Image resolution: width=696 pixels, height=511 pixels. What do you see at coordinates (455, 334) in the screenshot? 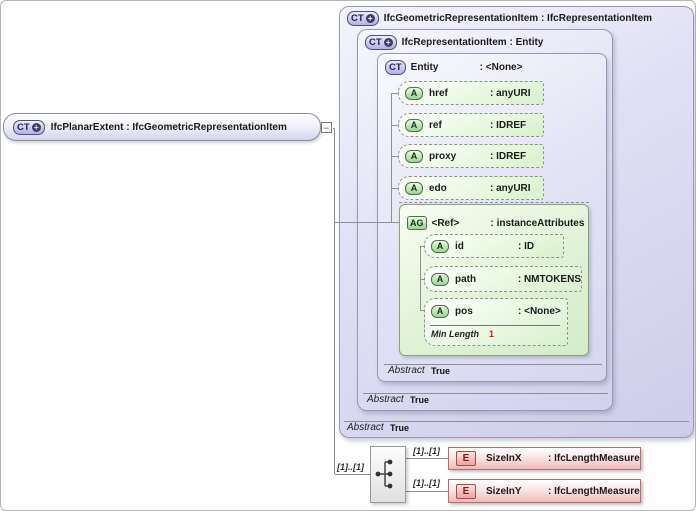
I see `facet-label: Min Length` at bounding box center [455, 334].